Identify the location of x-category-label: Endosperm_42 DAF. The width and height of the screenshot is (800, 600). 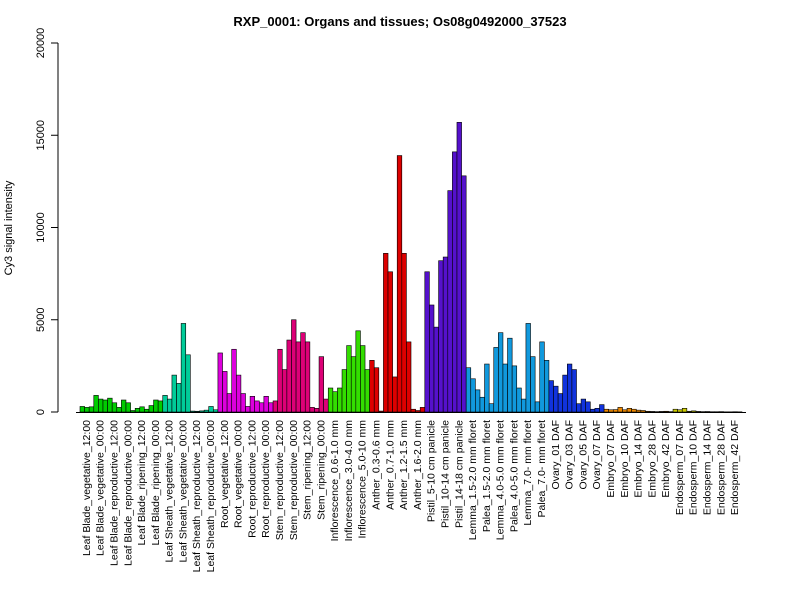
(735, 467).